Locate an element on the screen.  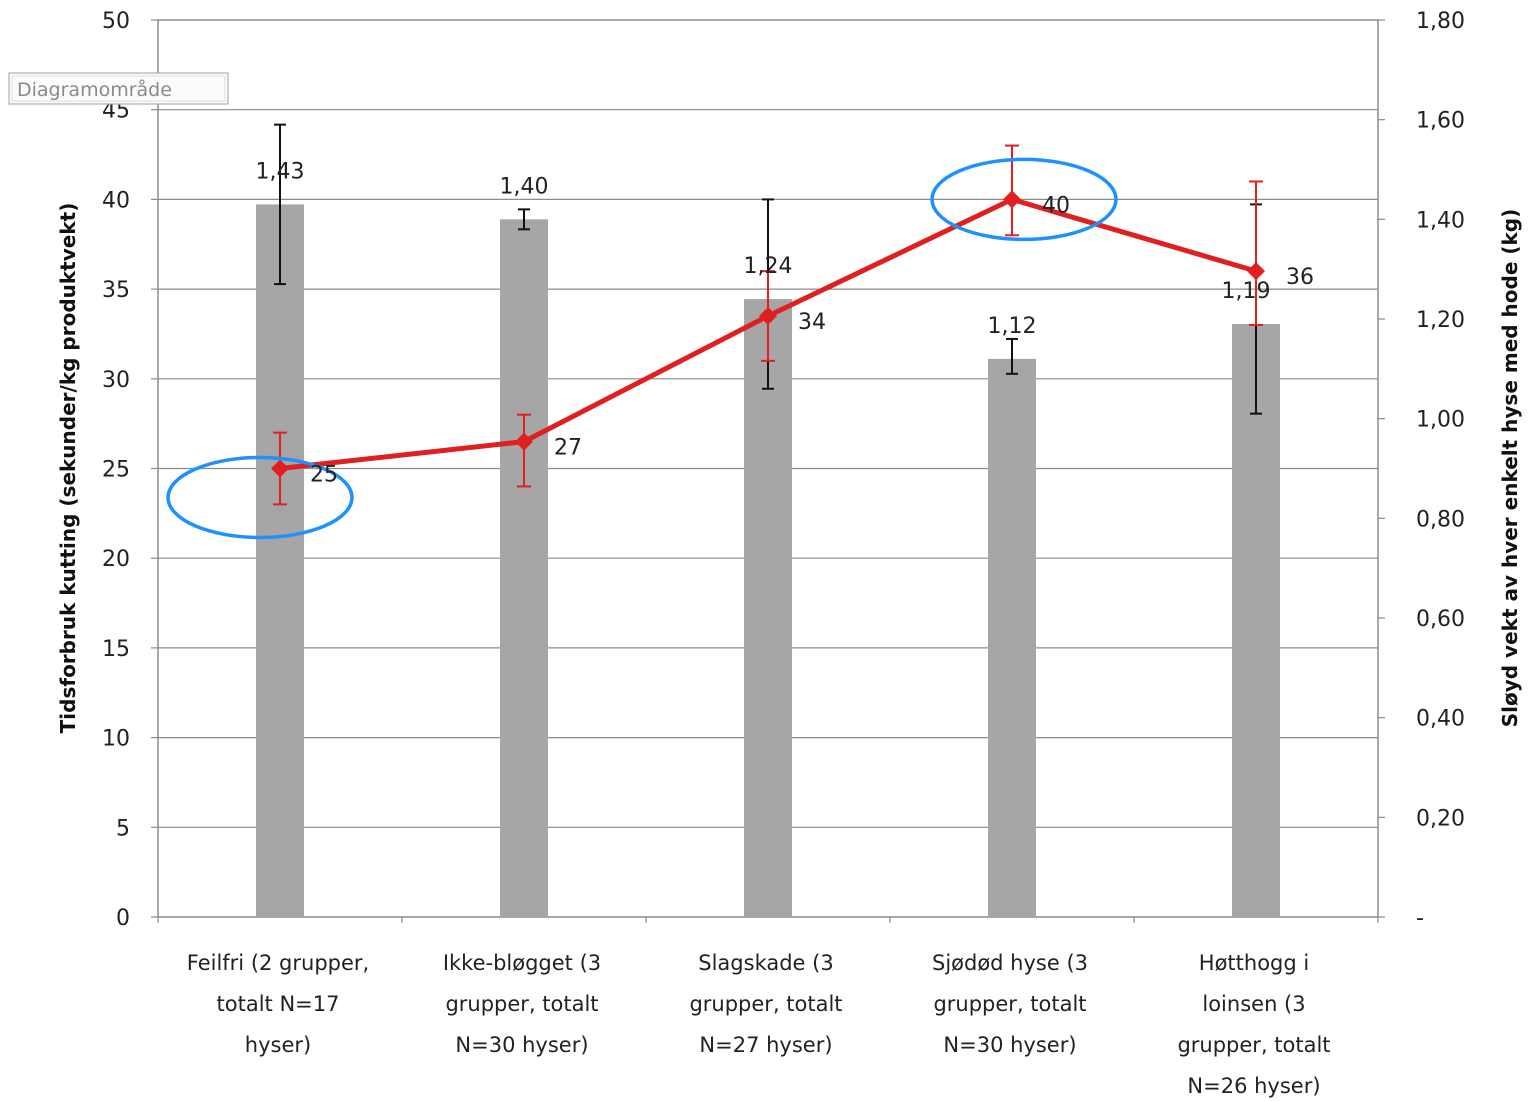
category-label-line: hyser) is located at coordinates (278, 1045).